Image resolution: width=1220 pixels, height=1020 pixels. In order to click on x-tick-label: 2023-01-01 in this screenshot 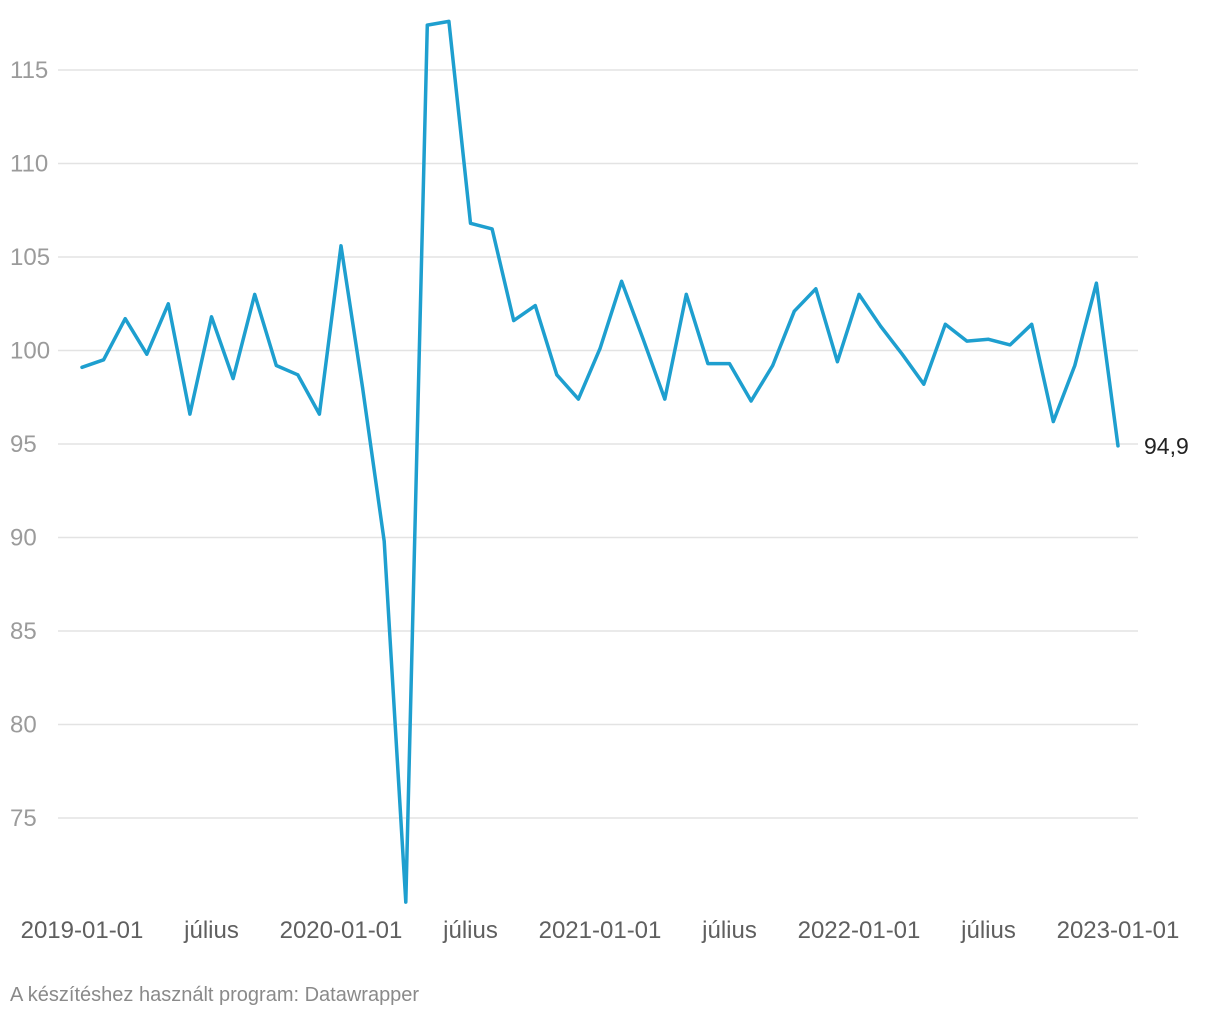, I will do `click(1118, 930)`.